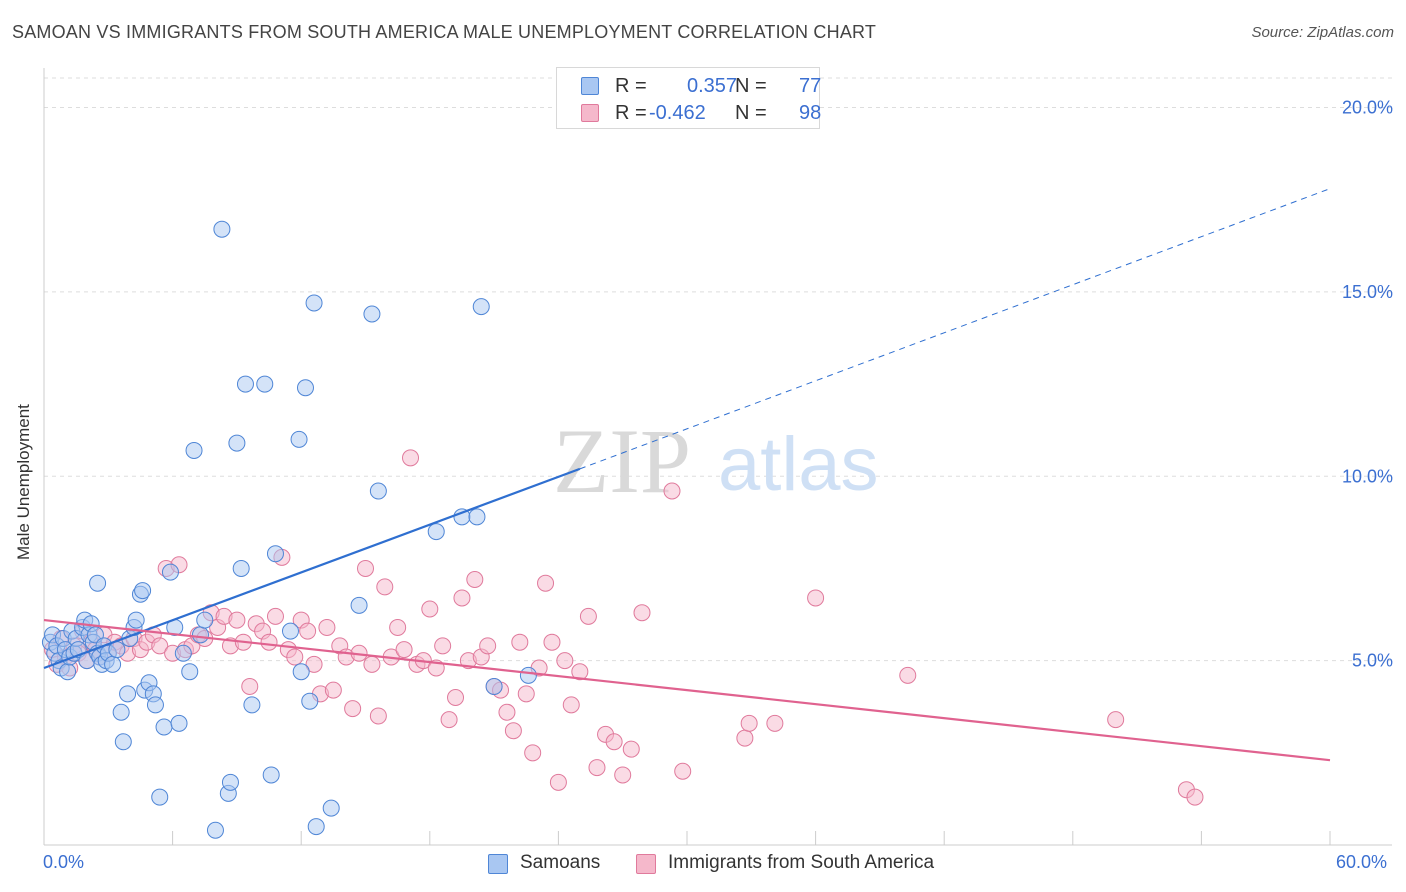 This screenshot has height=892, width=1406. Describe the element at coordinates (1367, 476) in the screenshot. I see `y-tick-label: 10.0%` at that location.